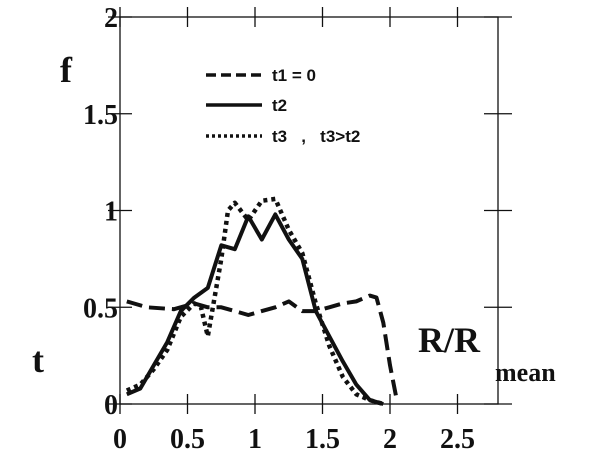  Describe the element at coordinates (525, 372) in the screenshot. I see `x-axis-label-sub: mean` at that location.